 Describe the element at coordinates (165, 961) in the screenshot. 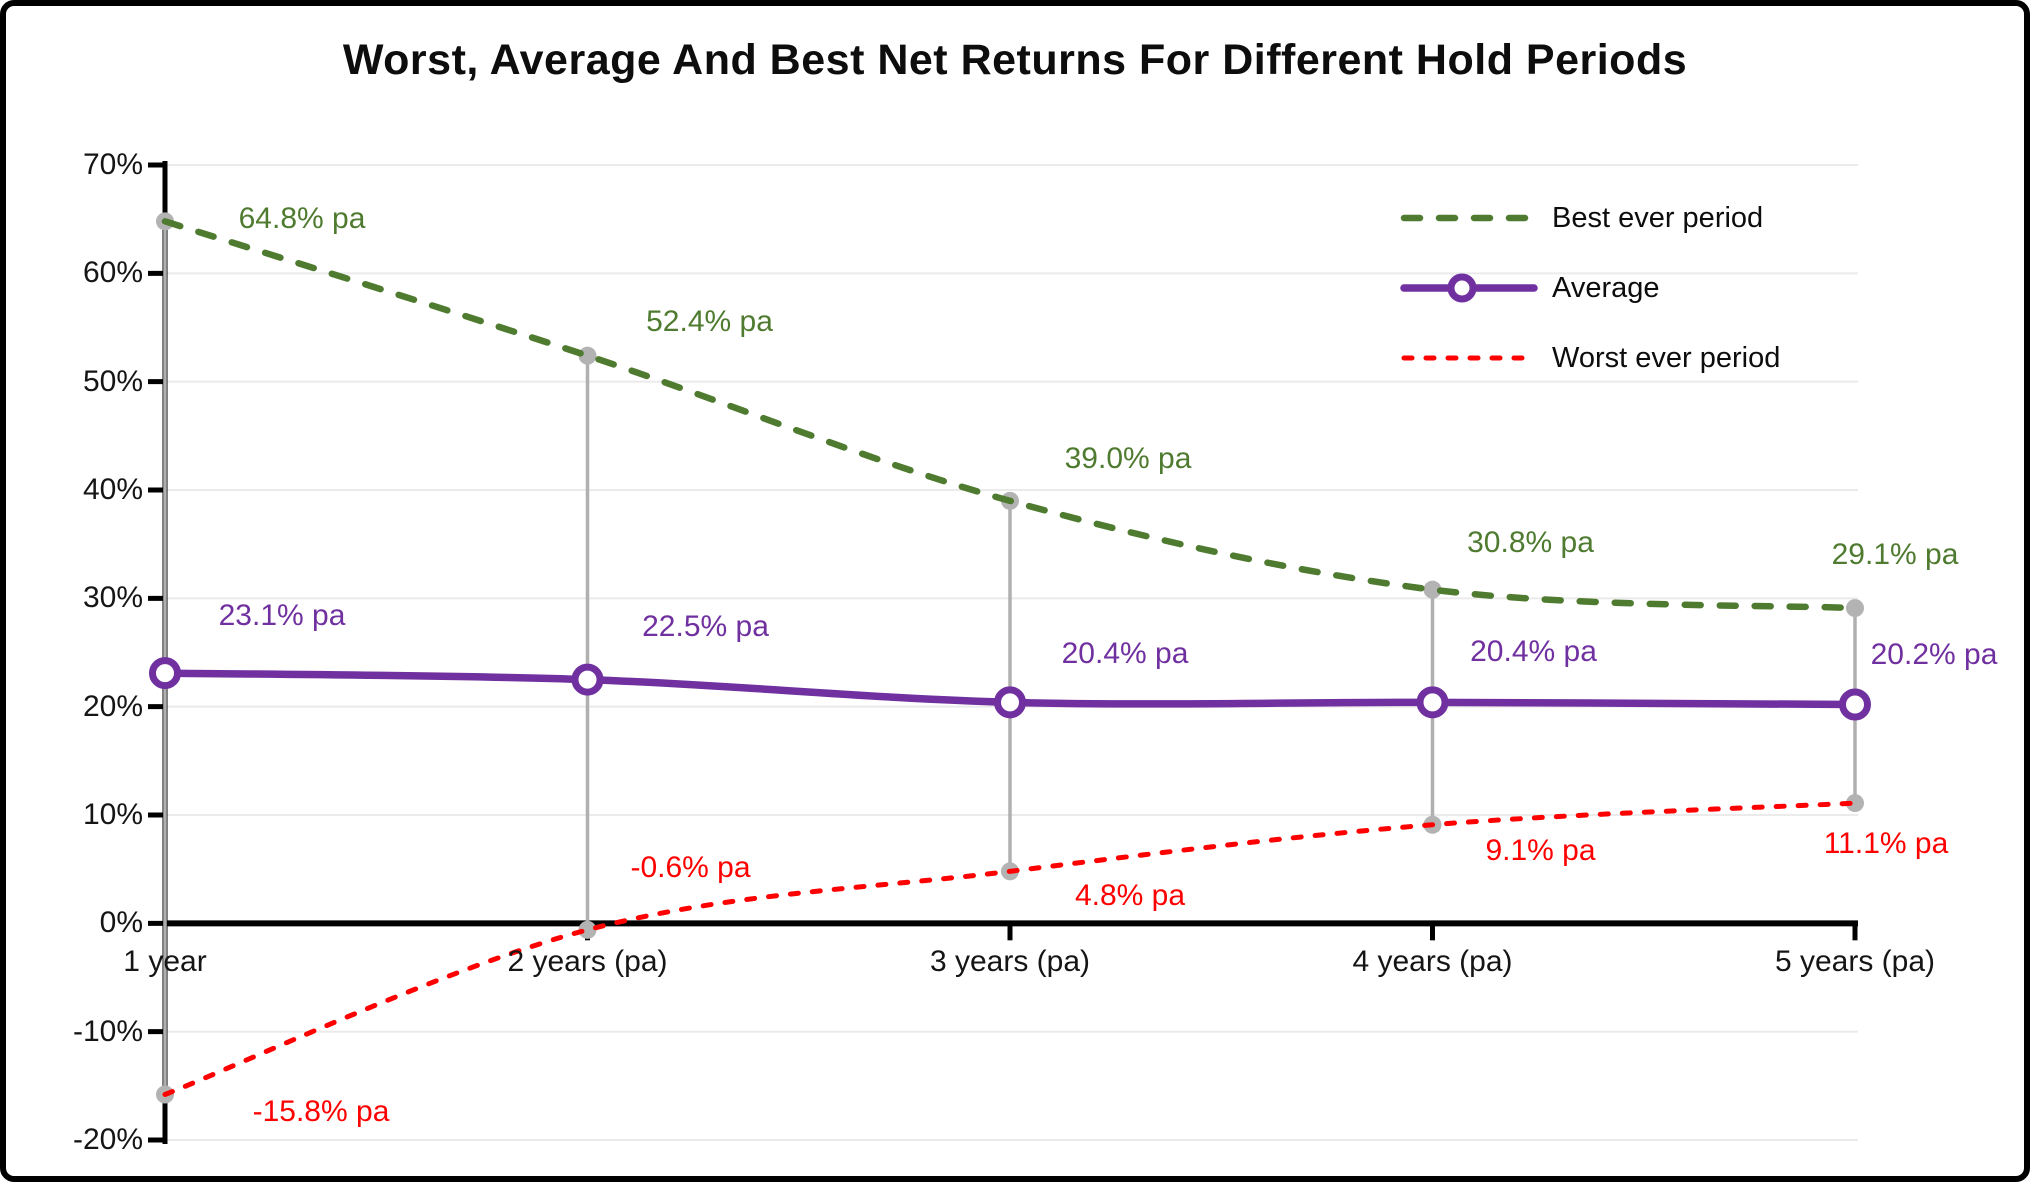

I see `x-axis-tick-label: 1 year` at that location.